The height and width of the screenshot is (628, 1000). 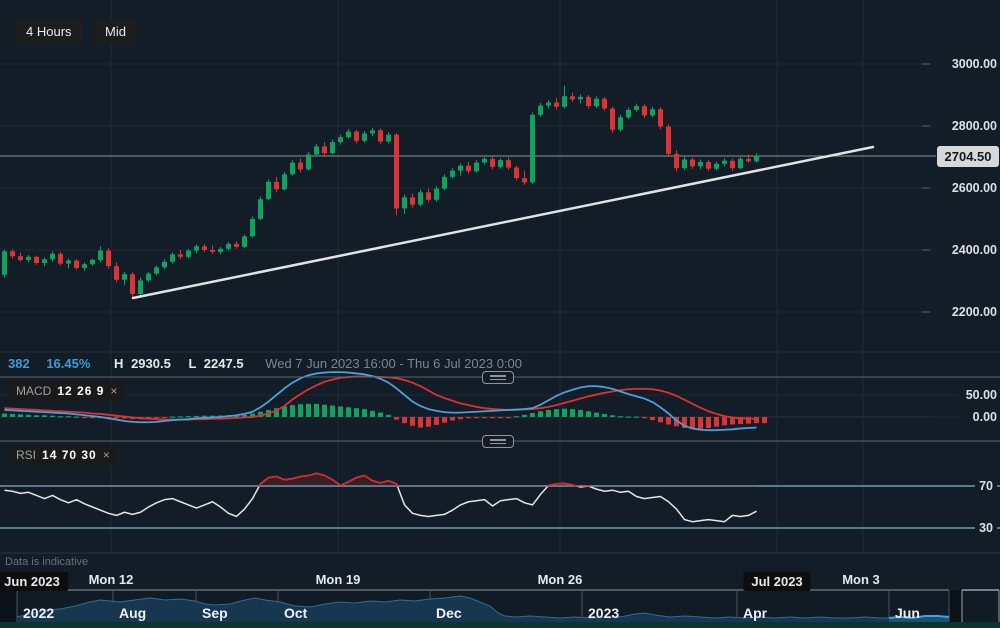 I want to click on low-label: L, so click(x=192, y=363).